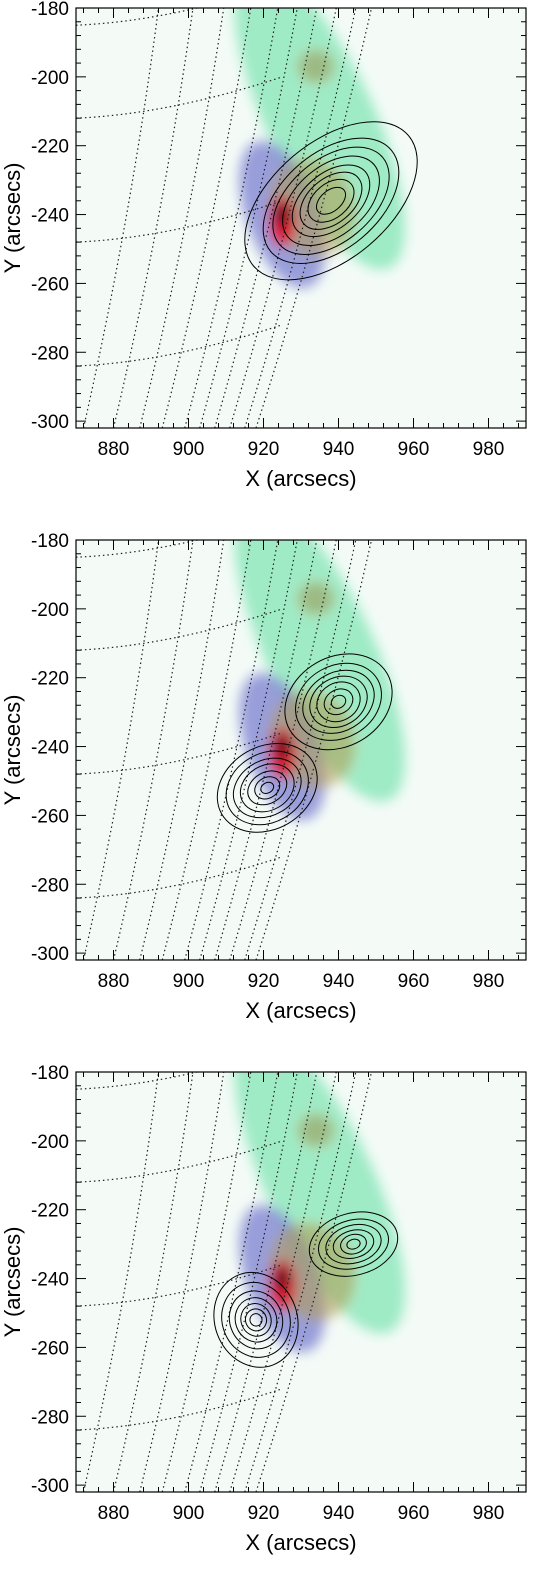 Image resolution: width=536 pixels, height=1596 pixels. What do you see at coordinates (50, 10) in the screenshot?
I see `y-tick-label: -180` at bounding box center [50, 10].